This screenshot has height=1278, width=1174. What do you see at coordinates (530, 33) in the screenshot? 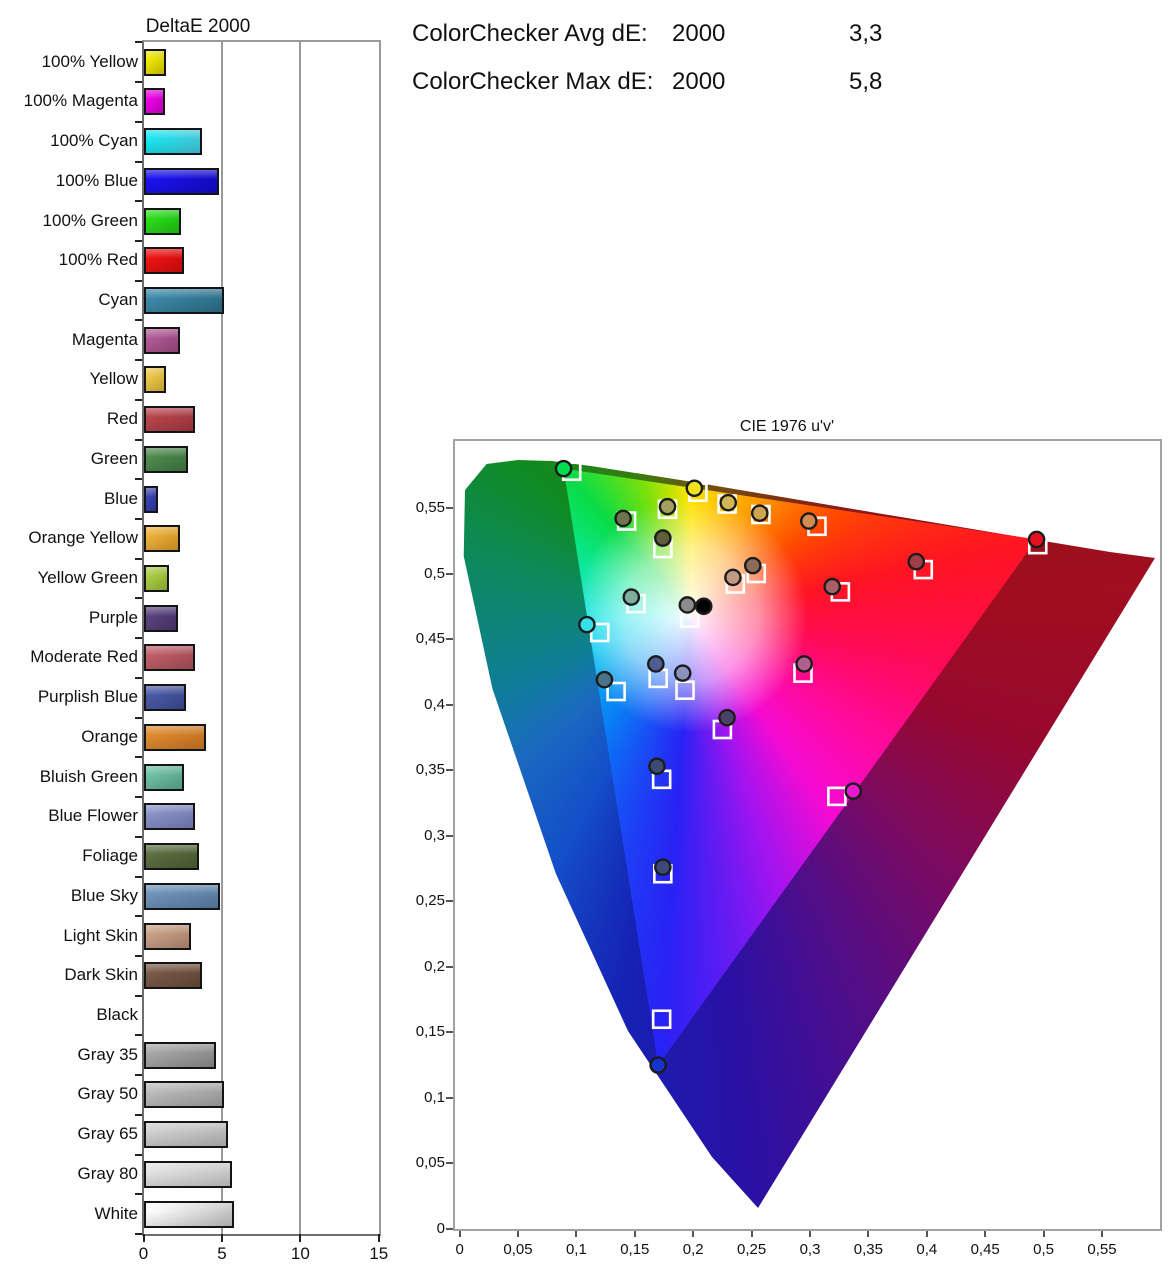
I see `avg-de-label: ColorChecker Avg dE:` at bounding box center [530, 33].